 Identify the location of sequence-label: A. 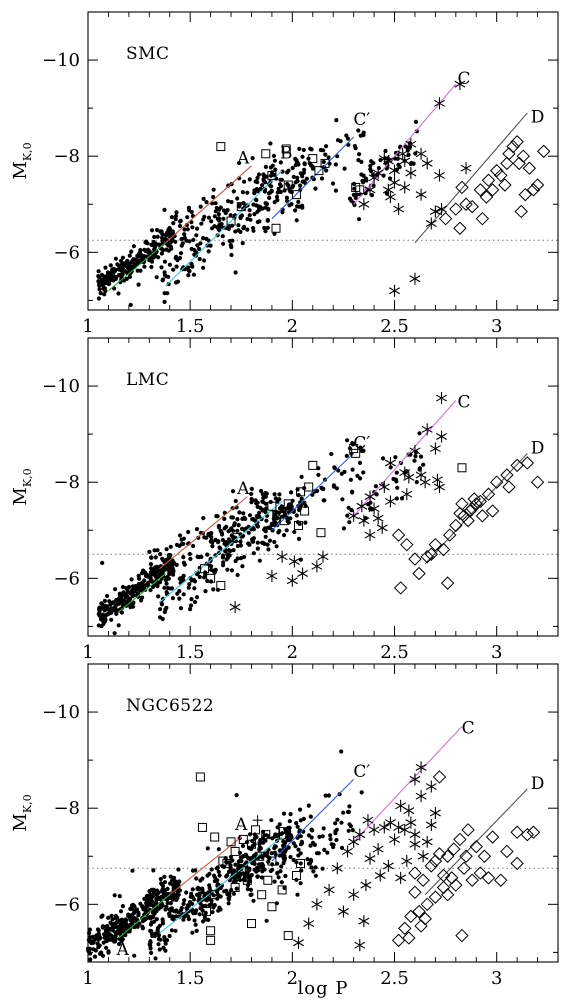
(243, 158).